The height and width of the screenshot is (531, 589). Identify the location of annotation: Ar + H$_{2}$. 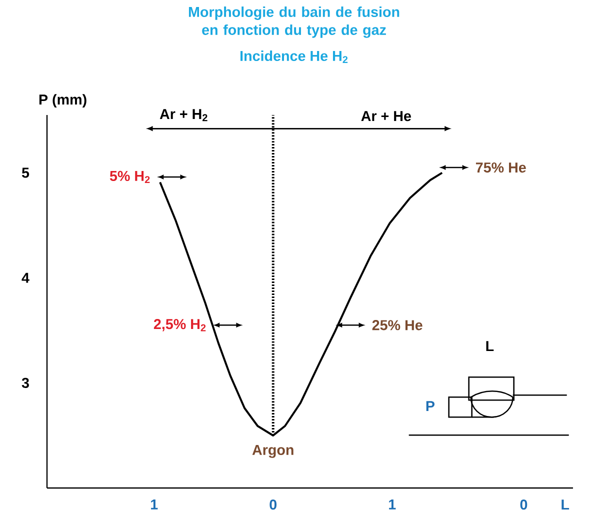
(184, 115).